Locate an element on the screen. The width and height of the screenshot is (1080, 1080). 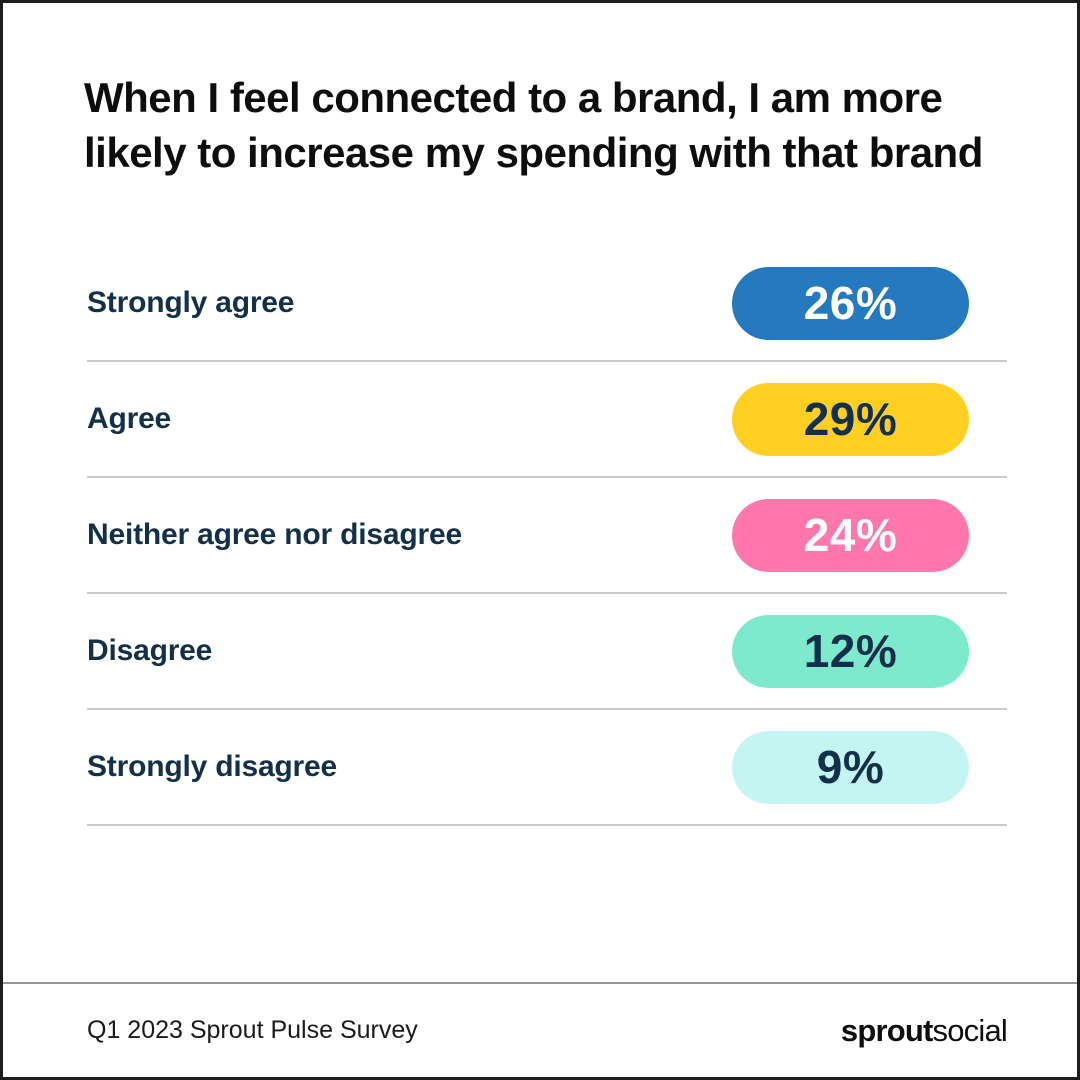
footer: Q1 2023 Sprout Pulse Survey sproutsocial is located at coordinates (540, 1029).